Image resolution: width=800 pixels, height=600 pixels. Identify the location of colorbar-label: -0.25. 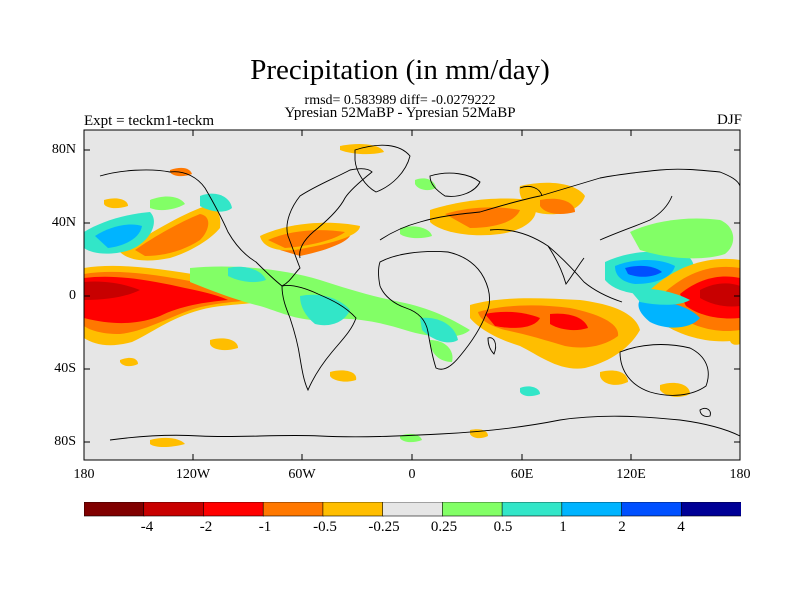
(384, 527).